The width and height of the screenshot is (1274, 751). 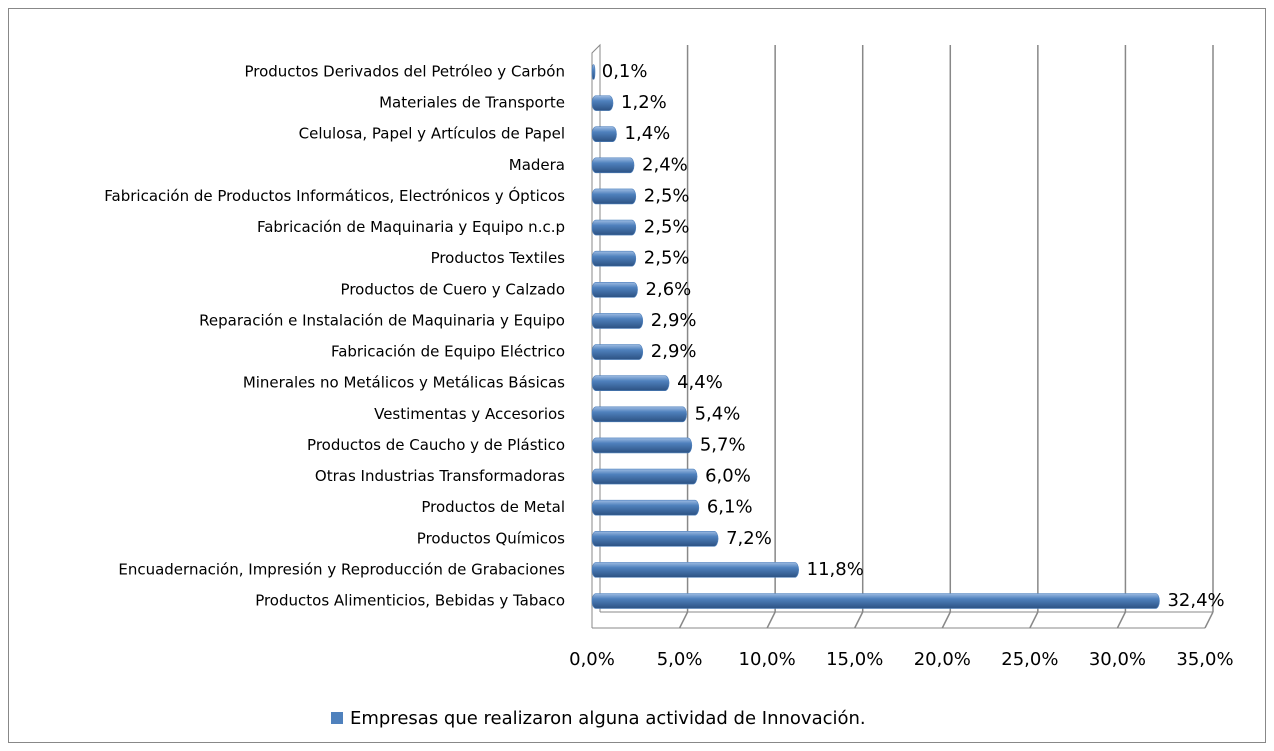 What do you see at coordinates (1029, 659) in the screenshot?
I see `x-tick-label: 25,0%` at bounding box center [1029, 659].